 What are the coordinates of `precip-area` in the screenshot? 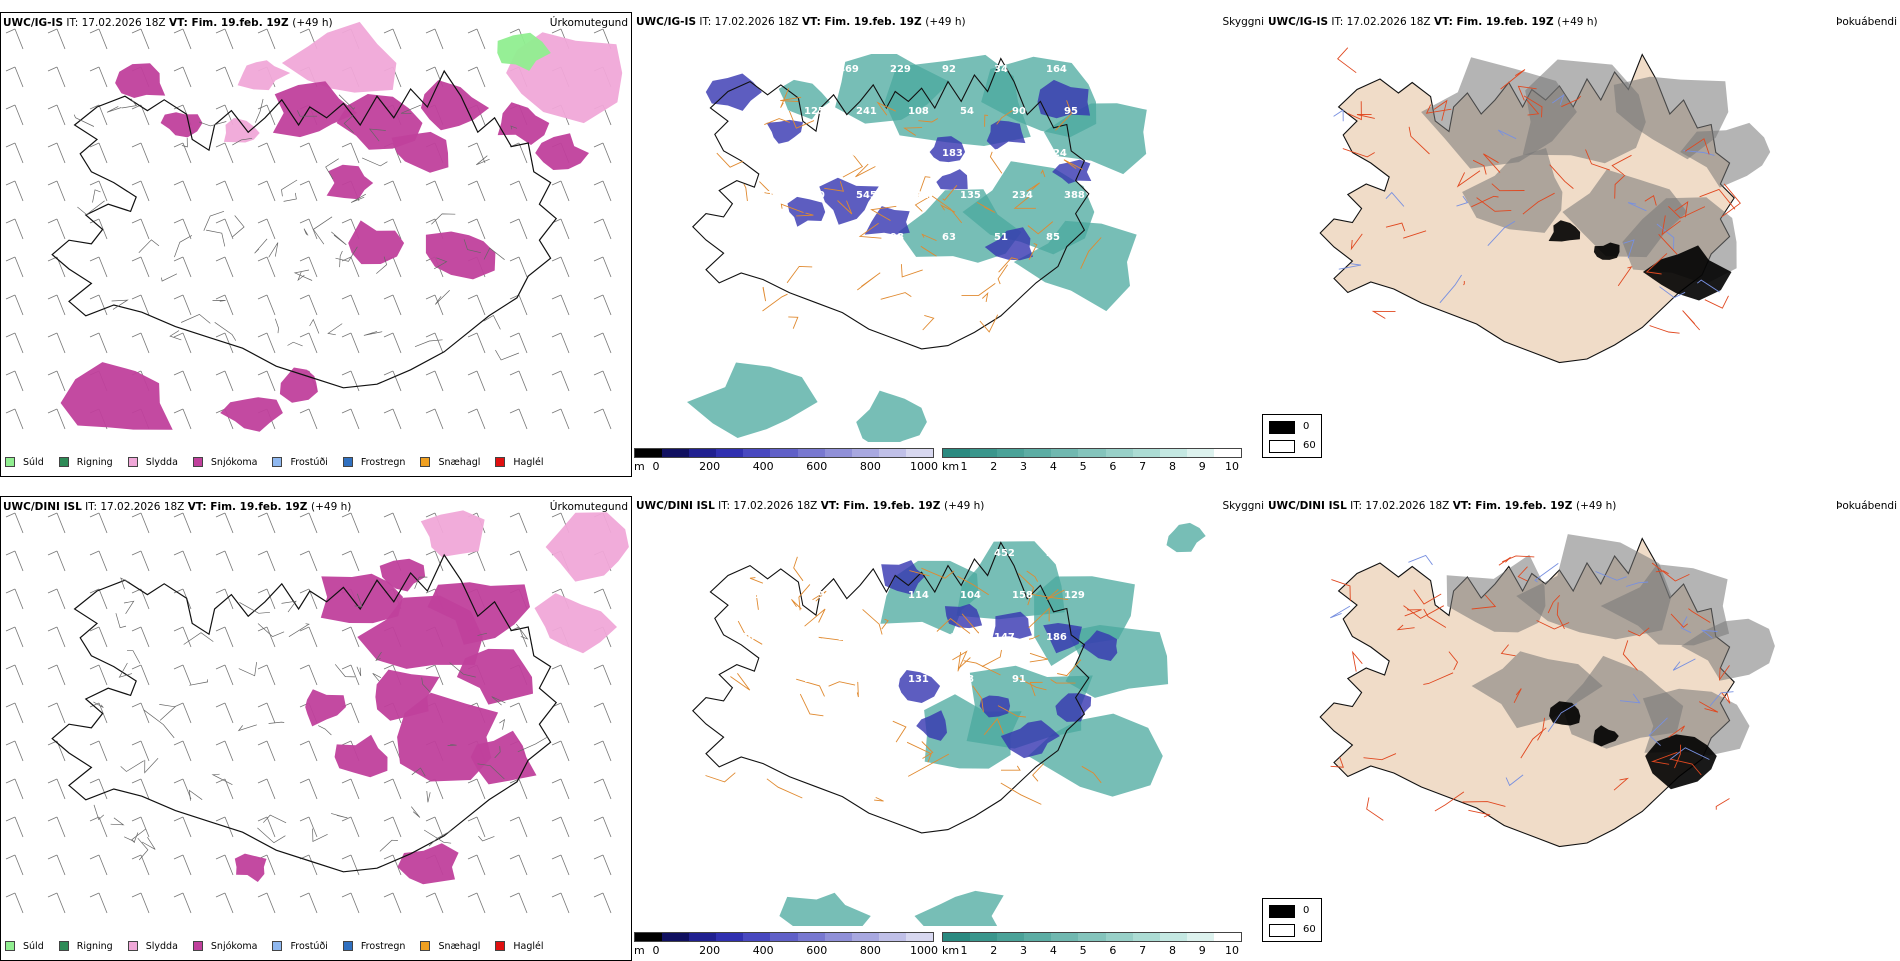 It's located at (298, 385).